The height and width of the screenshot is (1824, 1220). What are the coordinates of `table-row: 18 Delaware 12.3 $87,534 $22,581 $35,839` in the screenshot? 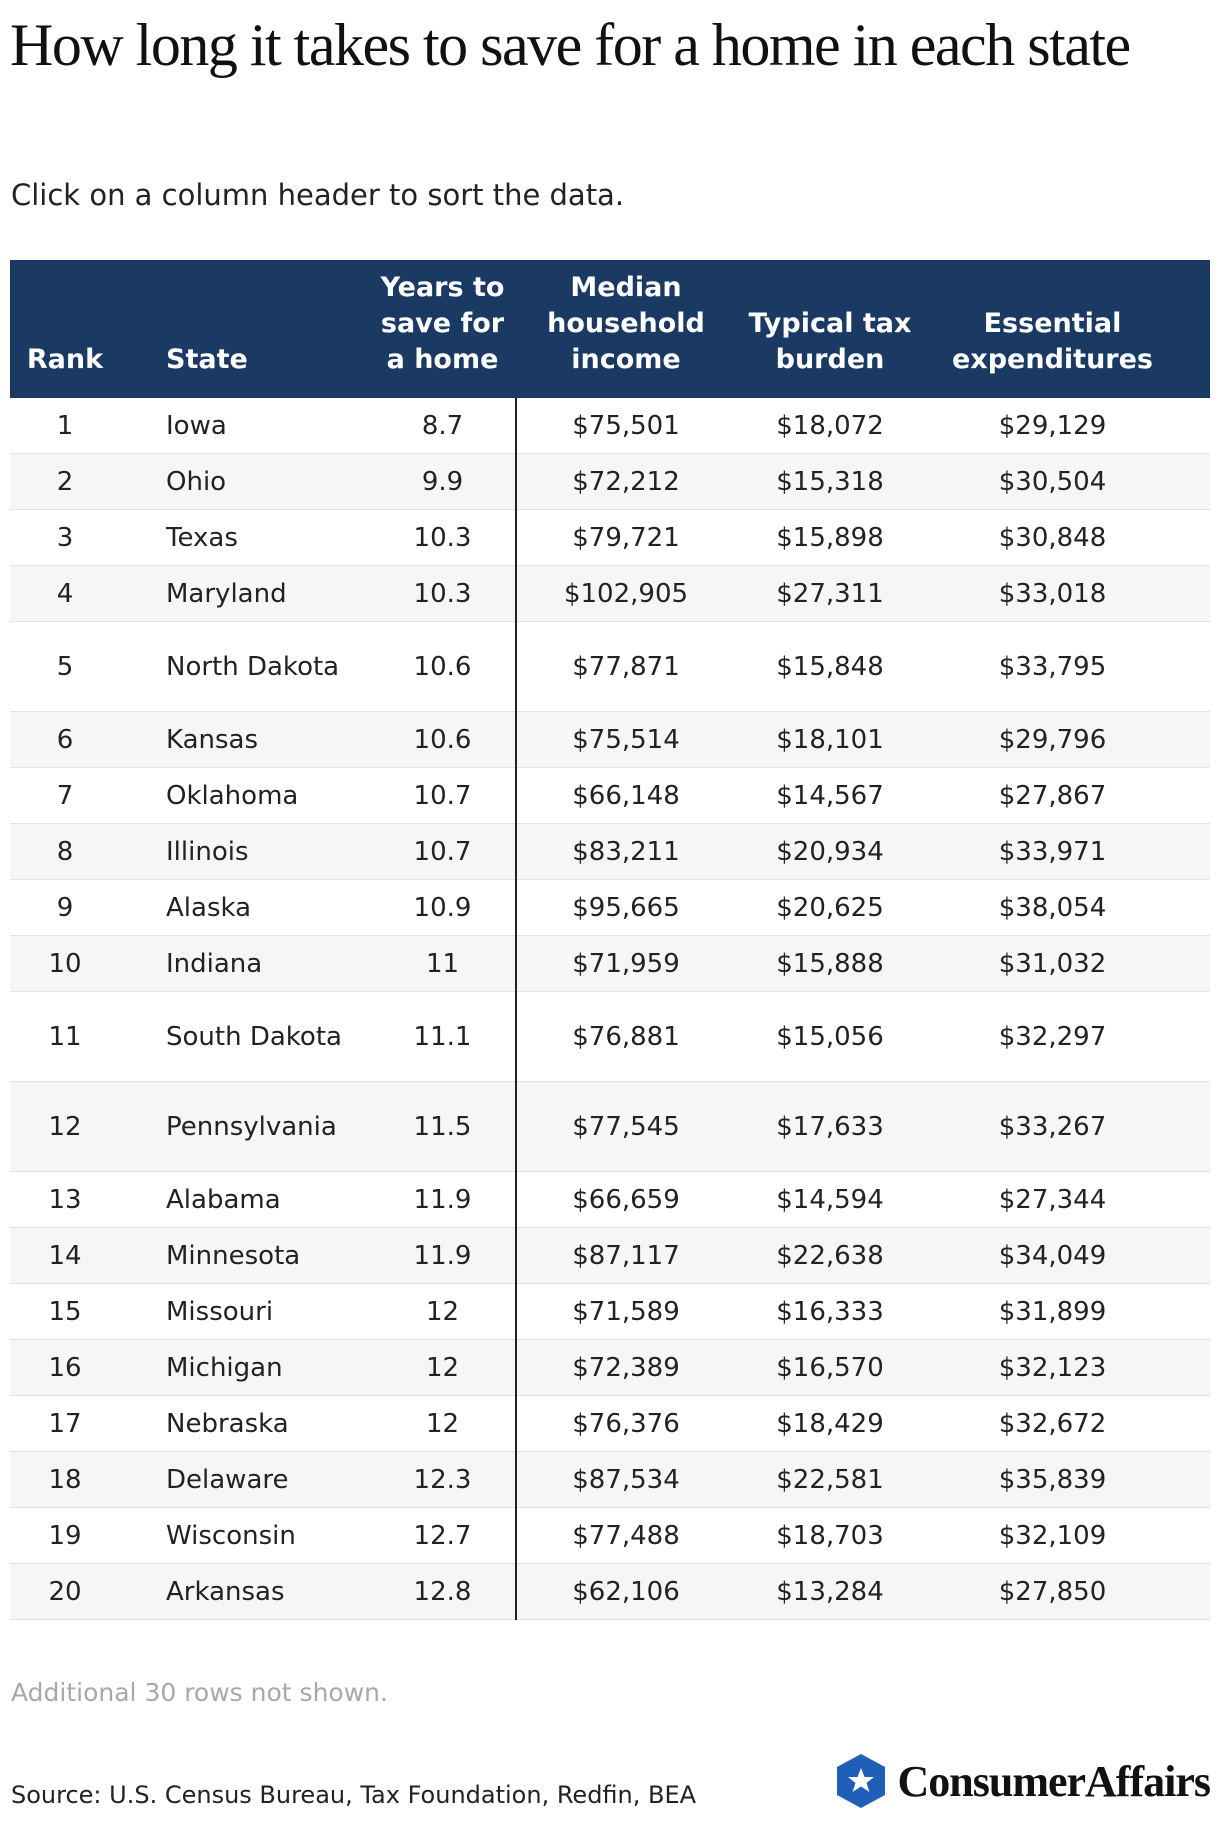 It's located at (610, 1479).